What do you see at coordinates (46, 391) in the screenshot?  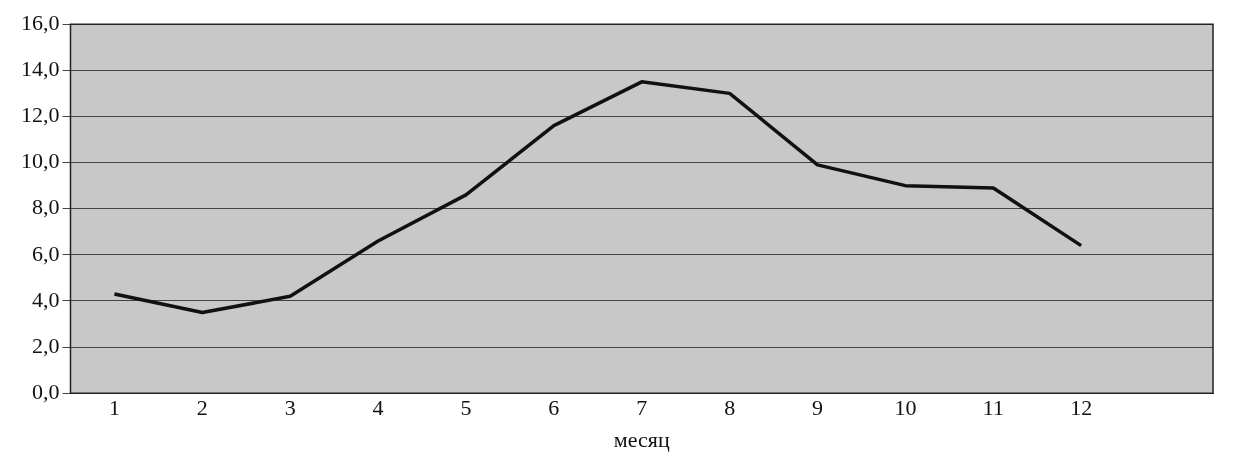 I see `y-tick-label: 0,0` at bounding box center [46, 391].